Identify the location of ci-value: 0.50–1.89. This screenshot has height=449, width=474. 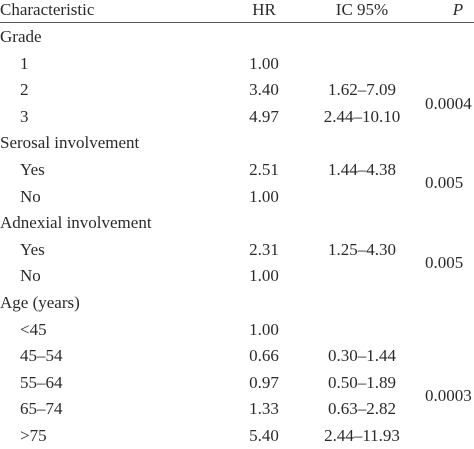
(362, 382).